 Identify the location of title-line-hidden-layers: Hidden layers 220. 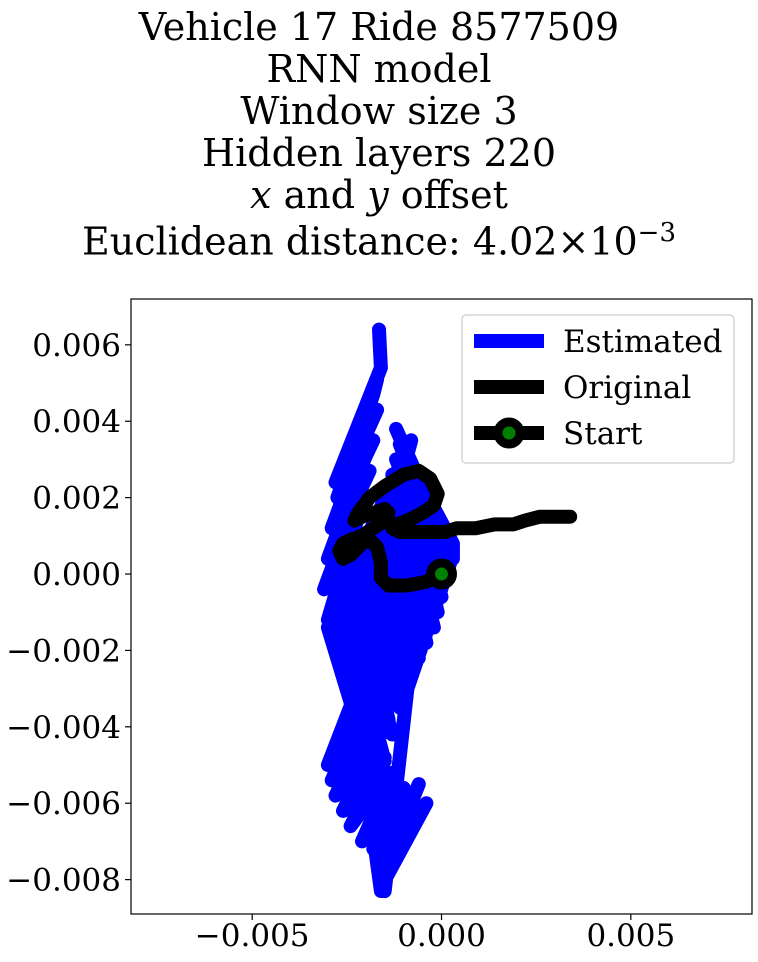
(379, 153).